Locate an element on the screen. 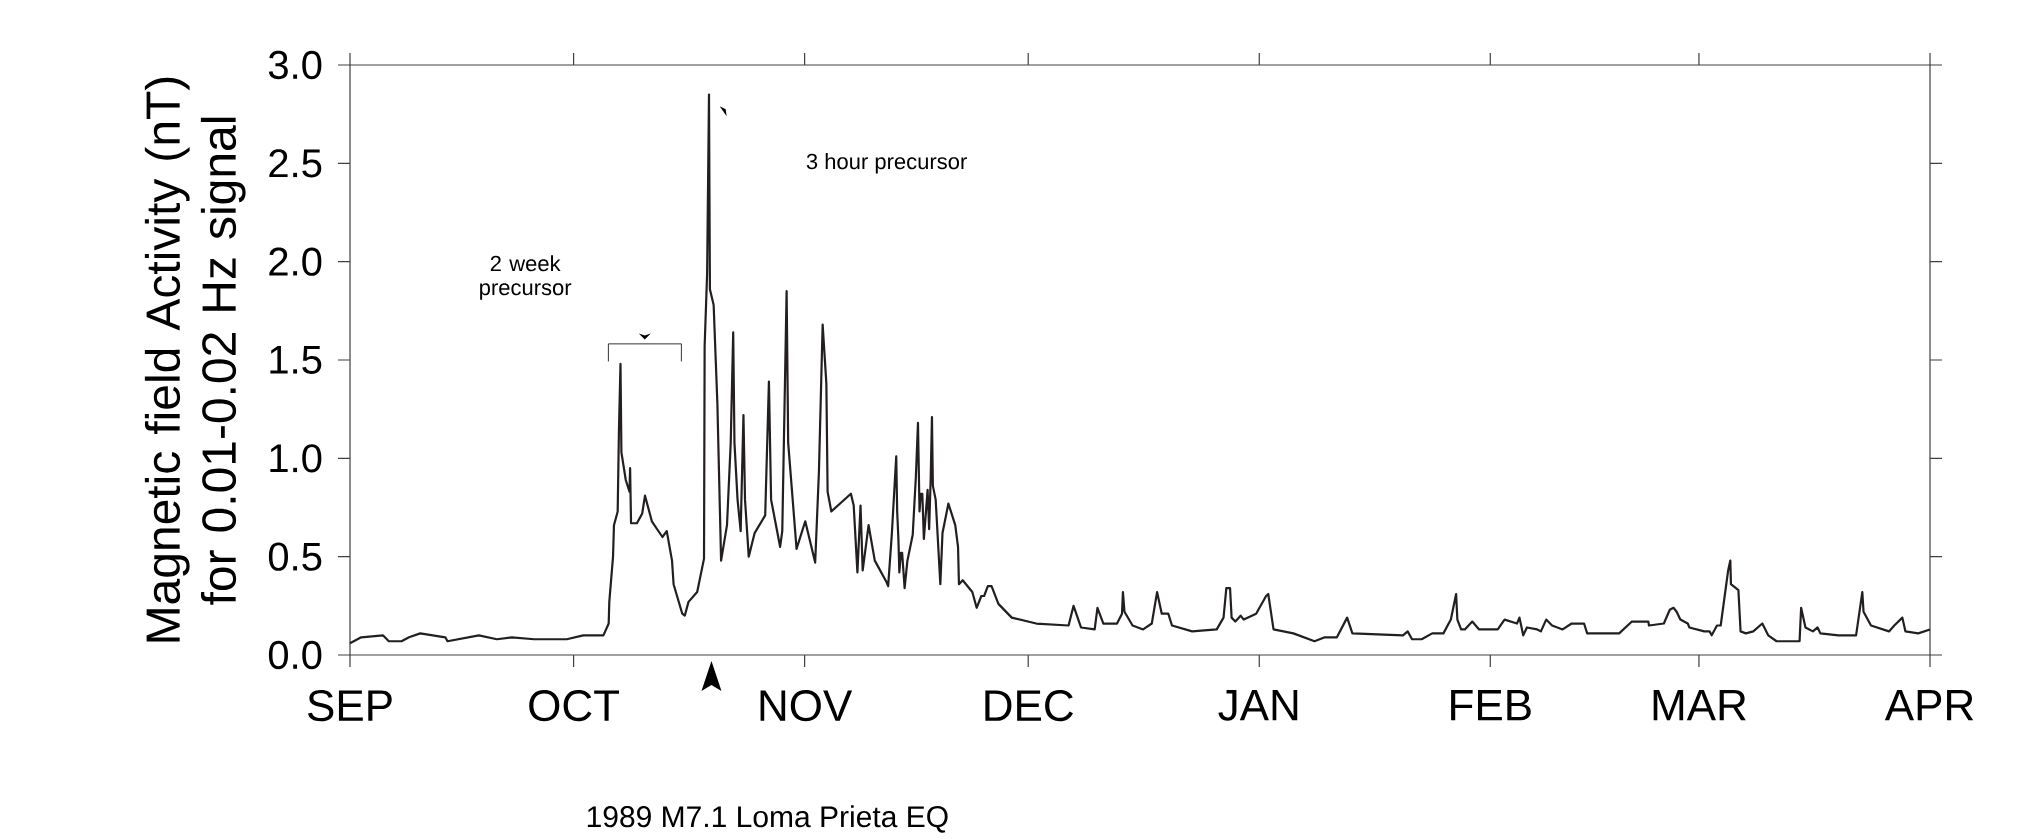  text: 1989 M7.1 Loma Prieta EQ is located at coordinates (767, 819).